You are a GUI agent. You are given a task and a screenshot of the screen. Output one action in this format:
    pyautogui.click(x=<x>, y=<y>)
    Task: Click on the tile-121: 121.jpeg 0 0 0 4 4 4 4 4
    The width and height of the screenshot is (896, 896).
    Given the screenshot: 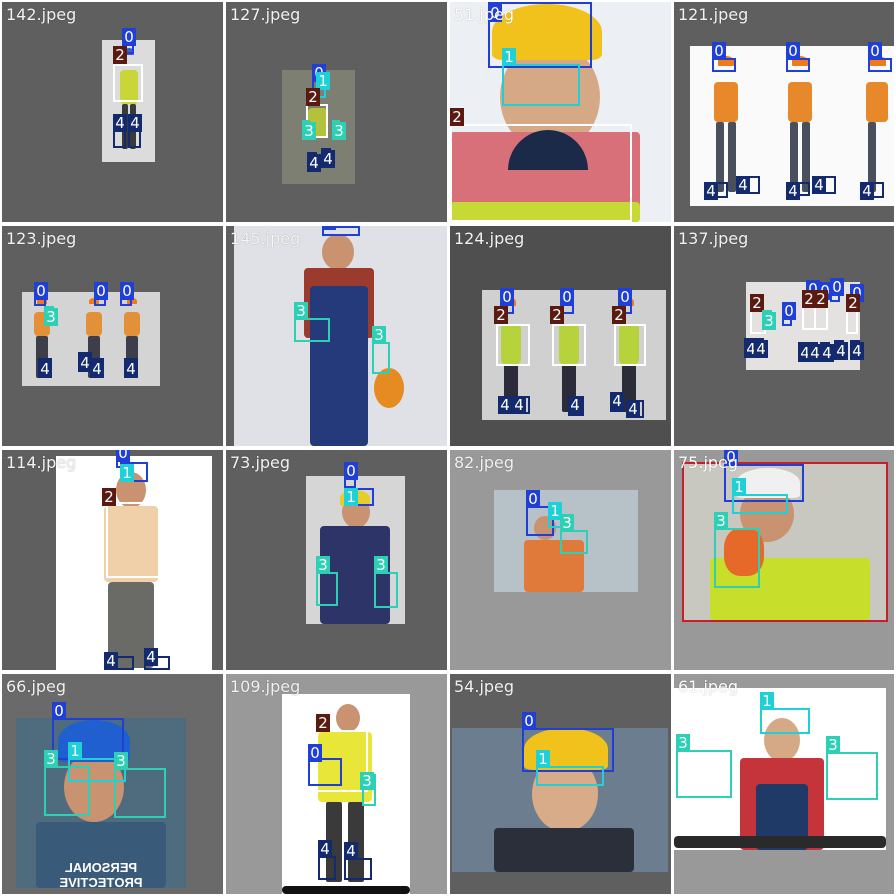 What is the action you would take?
    pyautogui.click(x=784, y=112)
    